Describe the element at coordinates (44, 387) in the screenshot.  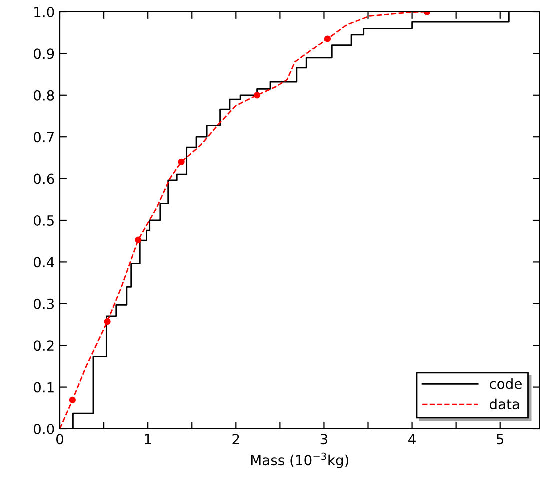
I see `y-tick-label: 0.1` at that location.